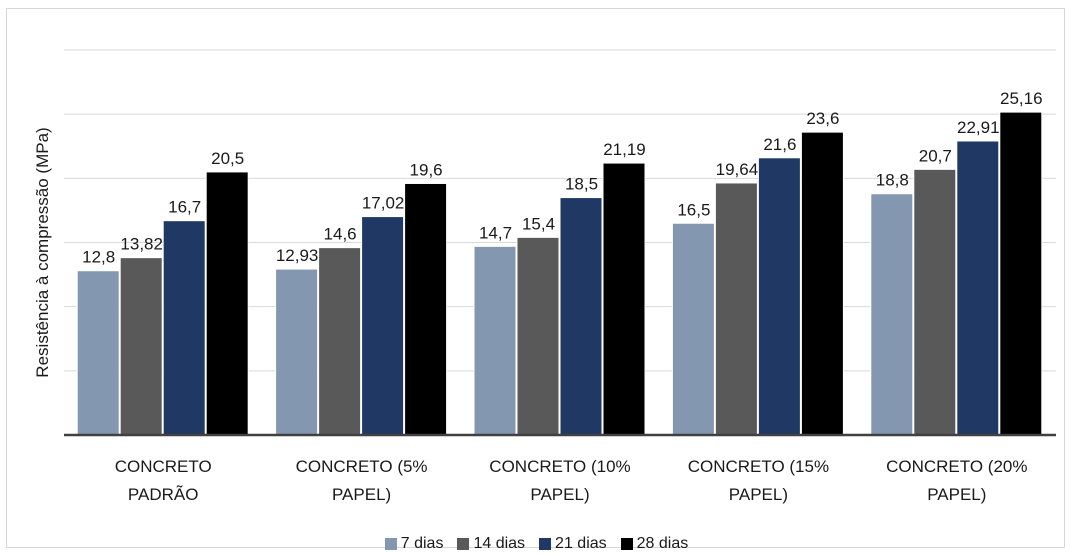 This screenshot has width=1073, height=556. Describe the element at coordinates (662, 543) in the screenshot. I see `legend-label: 28 dias` at that location.